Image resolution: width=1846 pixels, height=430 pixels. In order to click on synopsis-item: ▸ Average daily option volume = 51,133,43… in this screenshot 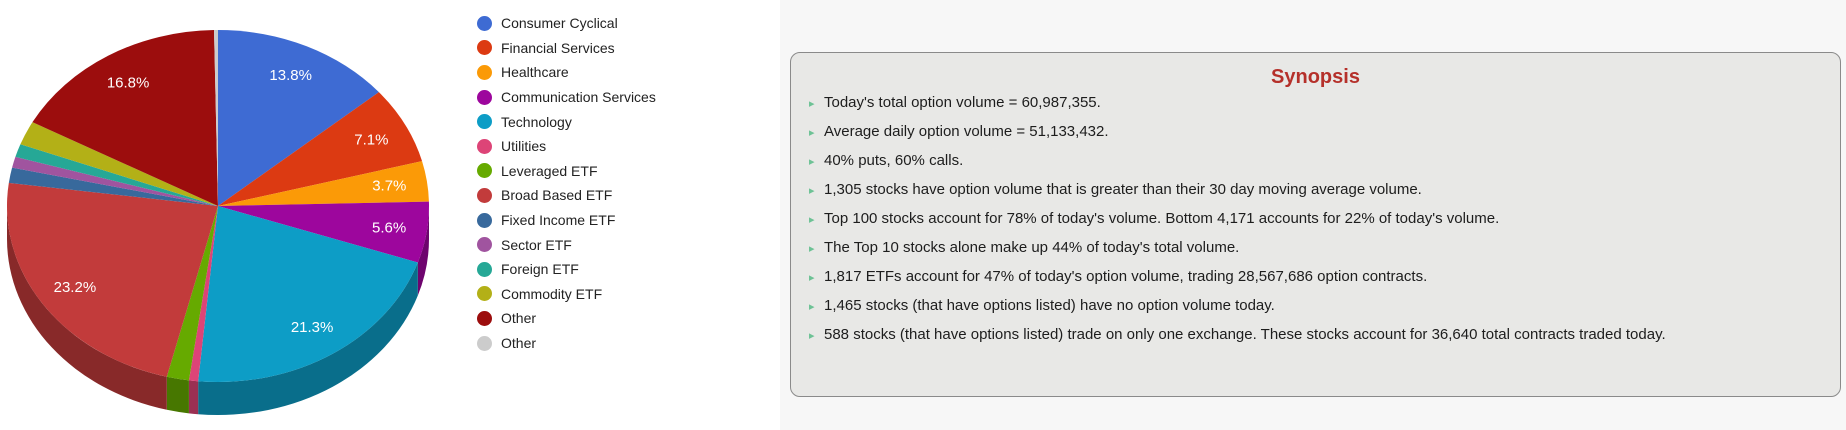, I will do `click(1318, 132)`.